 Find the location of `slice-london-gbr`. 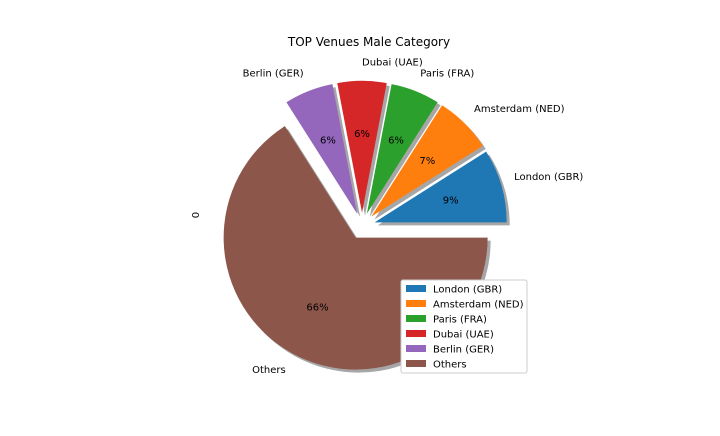

slice-london-gbr is located at coordinates (440, 187).